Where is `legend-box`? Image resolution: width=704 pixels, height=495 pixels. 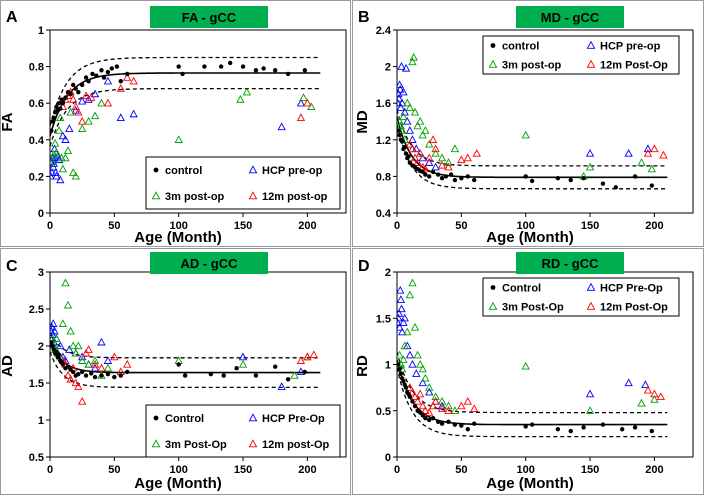 legend-box is located at coordinates (581, 297).